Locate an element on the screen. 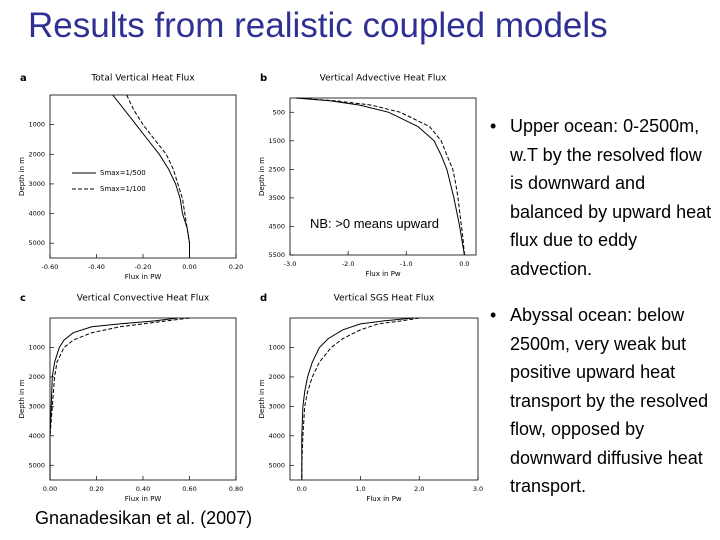 This screenshot has width=720, height=540. x-tick-label: 0.80 is located at coordinates (236, 489).